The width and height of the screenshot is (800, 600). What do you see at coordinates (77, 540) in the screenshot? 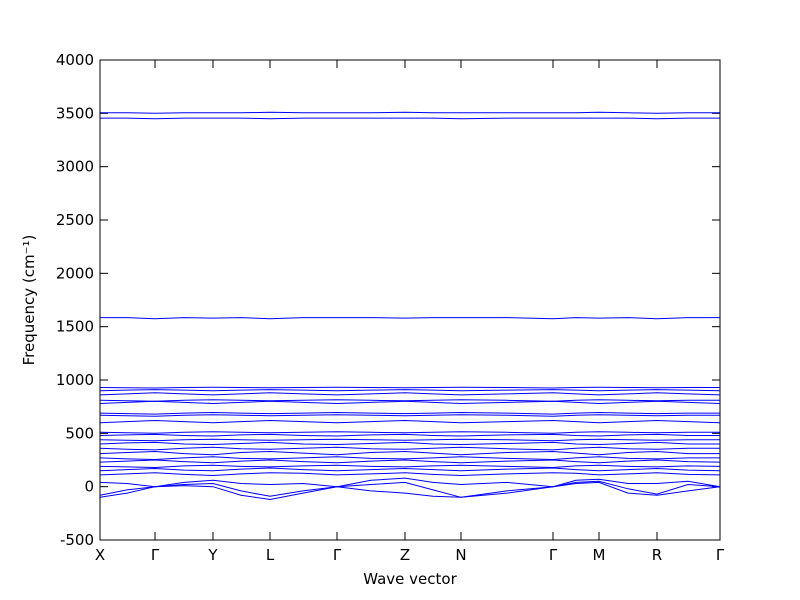
I see `y-tick-label: -500` at bounding box center [77, 540].